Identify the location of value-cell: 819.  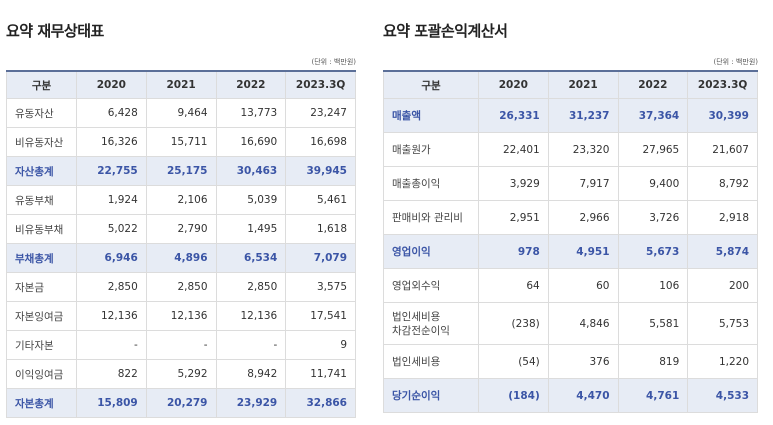
(653, 361).